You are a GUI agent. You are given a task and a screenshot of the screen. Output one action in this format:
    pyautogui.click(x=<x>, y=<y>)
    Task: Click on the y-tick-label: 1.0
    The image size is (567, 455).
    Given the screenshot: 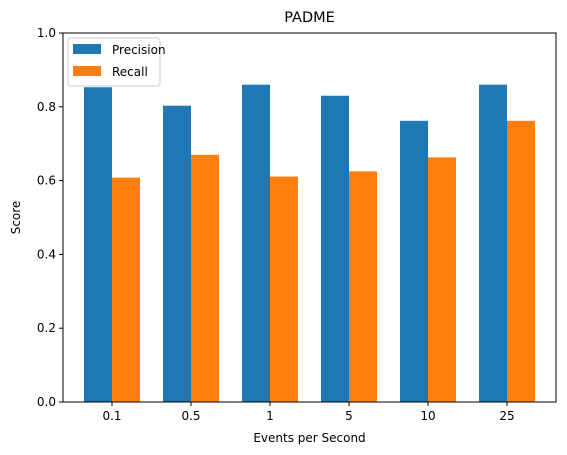 What is the action you would take?
    pyautogui.click(x=46, y=33)
    